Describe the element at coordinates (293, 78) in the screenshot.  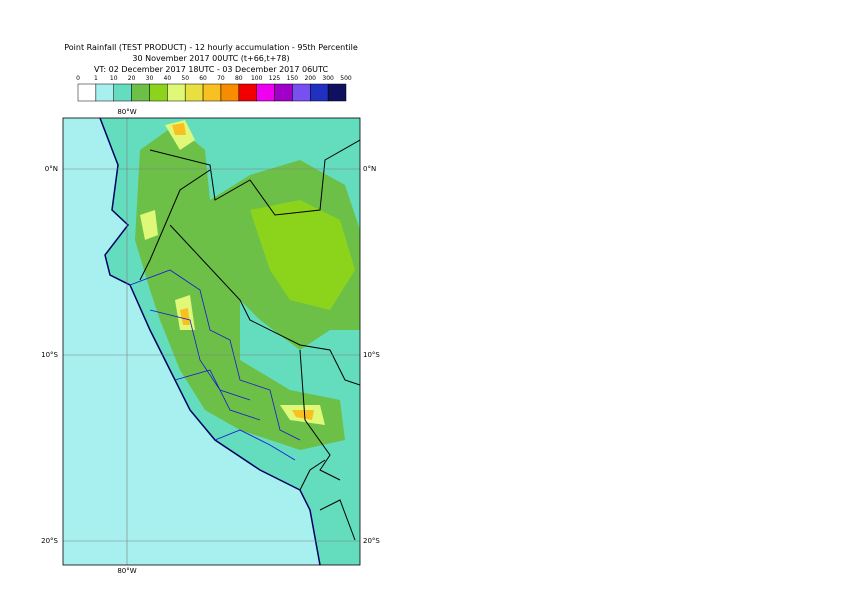
I see `legend-label: 150` at that location.